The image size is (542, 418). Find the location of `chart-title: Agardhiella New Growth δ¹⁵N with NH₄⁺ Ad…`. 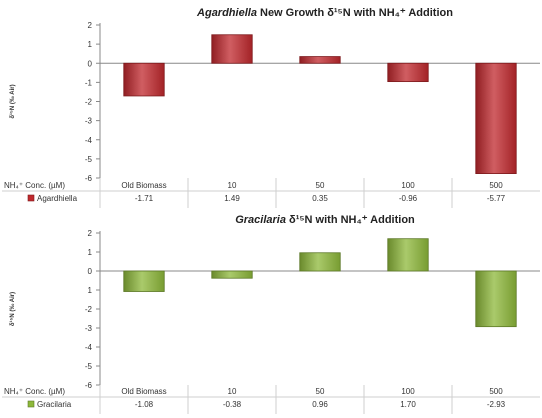

chart-title: Agardhiella New Growth δ¹⁵N with NH₄⁺ Ad… is located at coordinates (324, 13).